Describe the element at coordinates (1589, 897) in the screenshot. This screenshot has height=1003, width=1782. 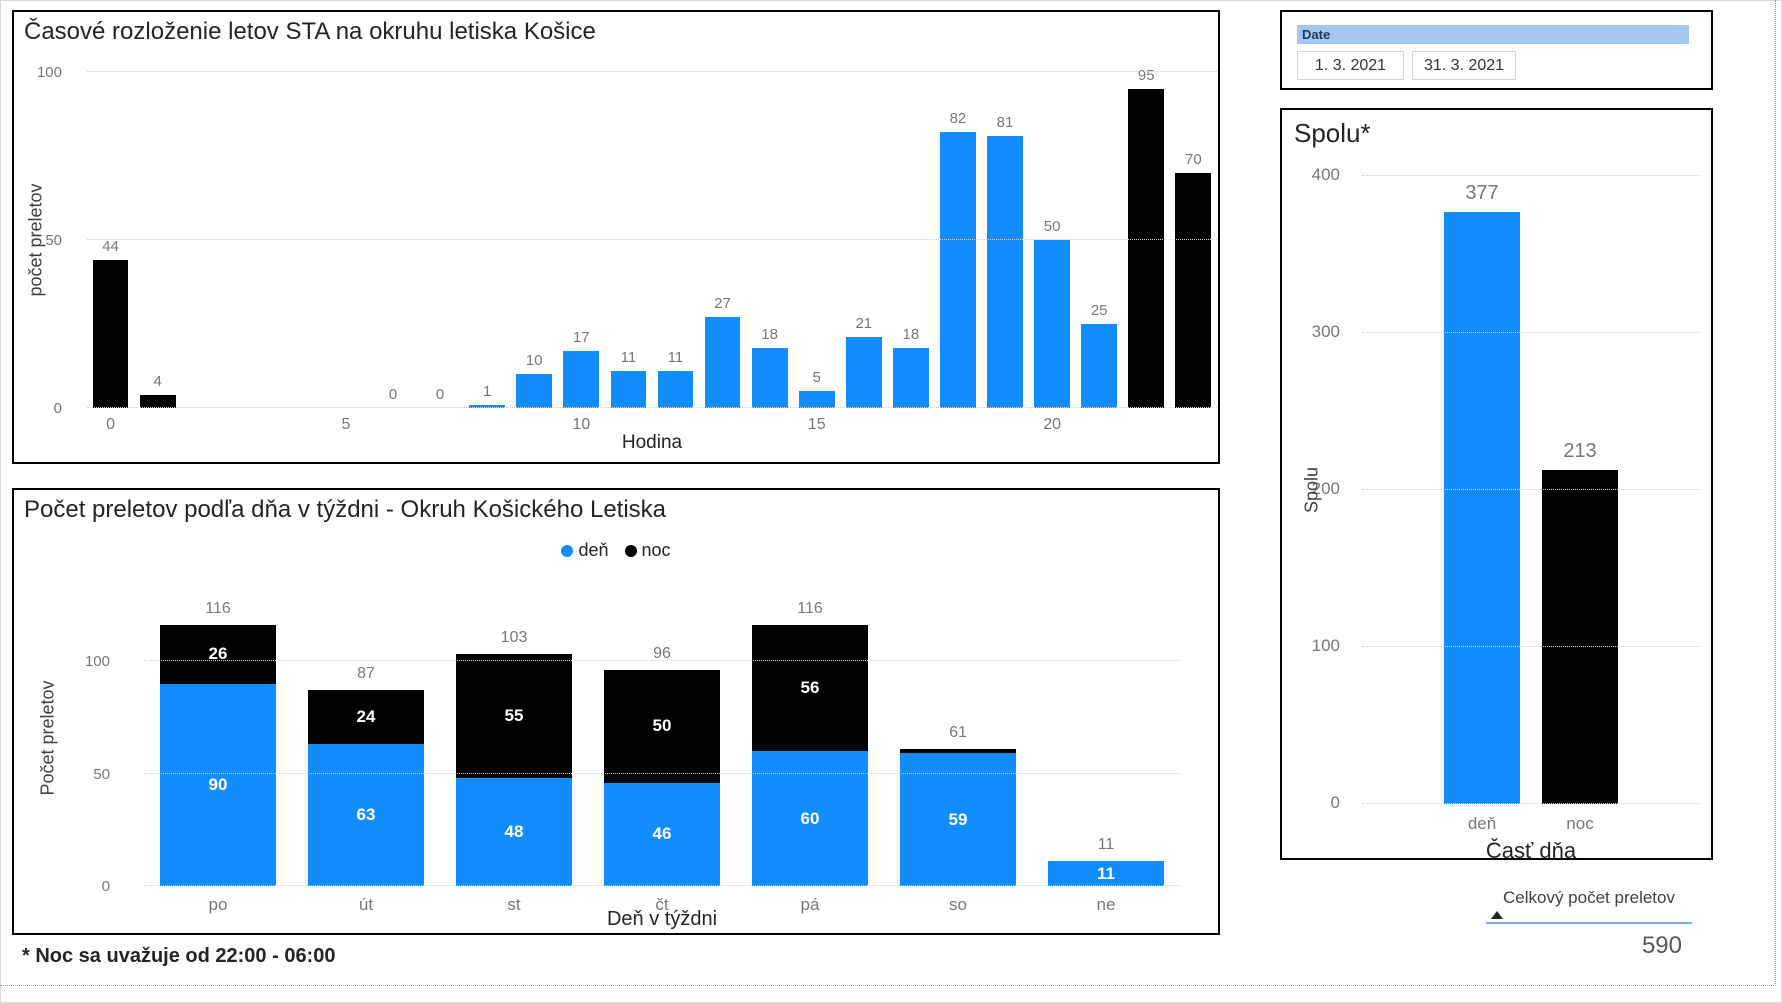
I see `total-card-header: Celkový počet preletov` at that location.